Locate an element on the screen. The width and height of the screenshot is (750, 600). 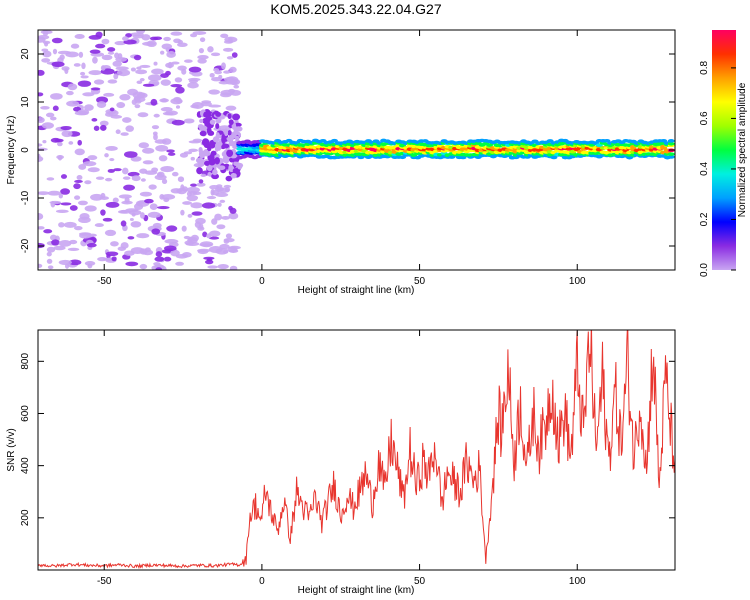
y-tick-label: 600 is located at coordinates (25, 413).